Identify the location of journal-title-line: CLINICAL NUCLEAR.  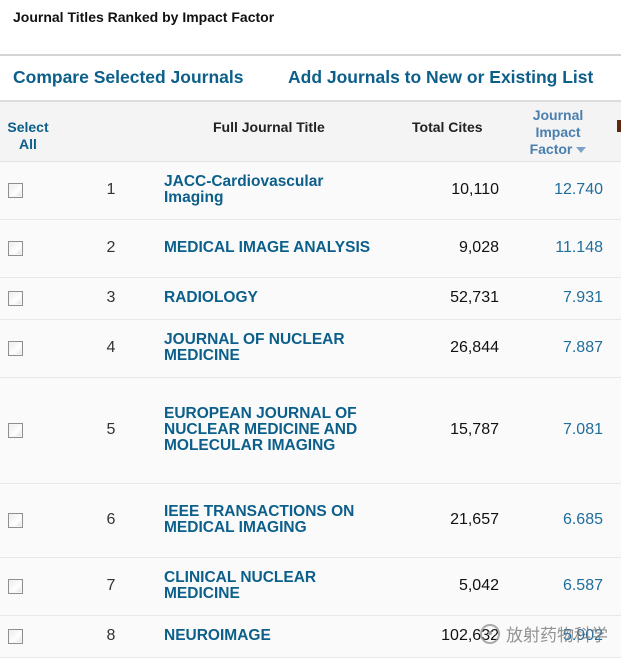
(240, 577).